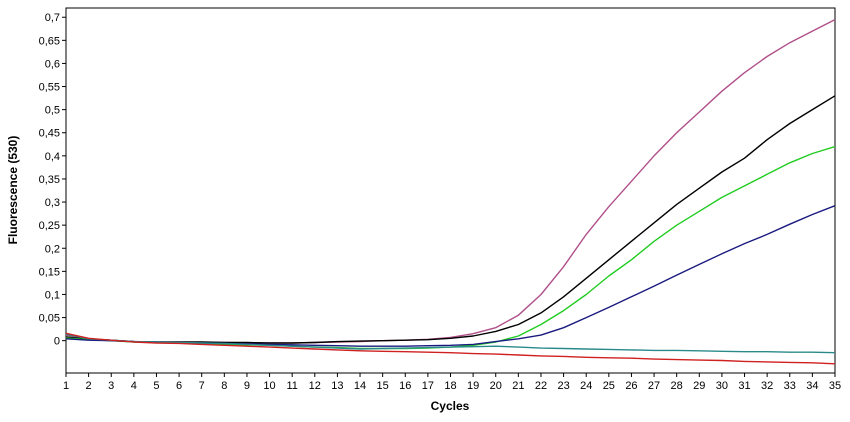 This screenshot has width=850, height=422. I want to click on x-tick-label: 3, so click(111, 386).